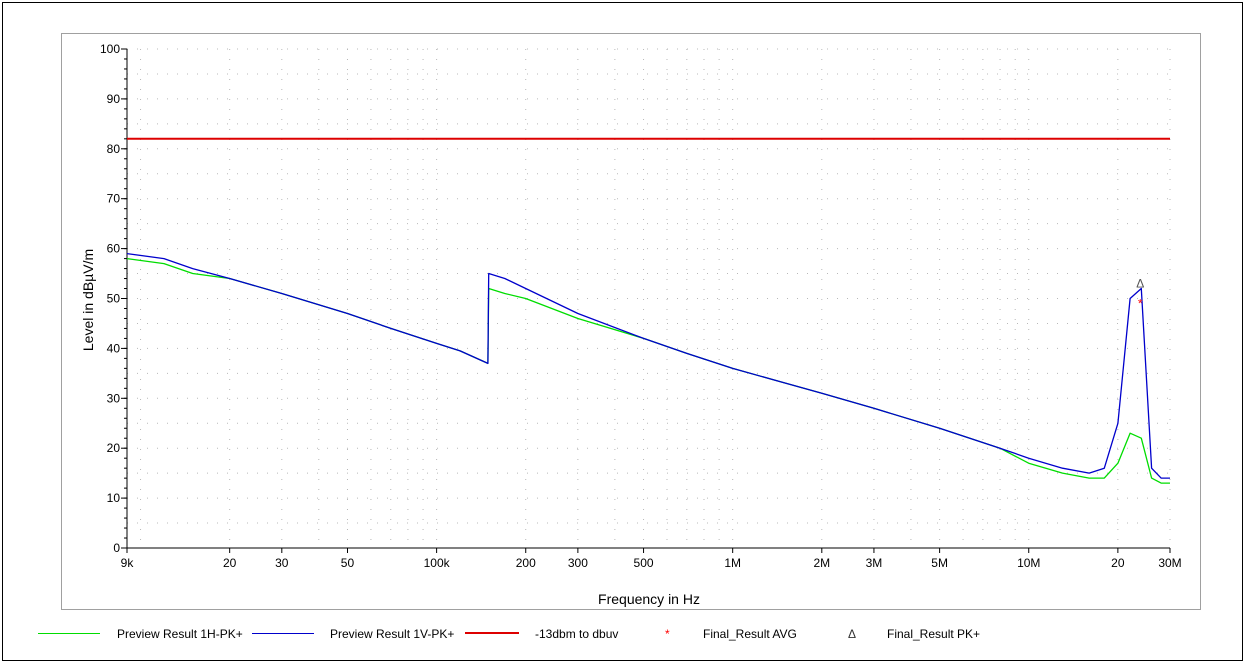 This screenshot has height=665, width=1247. I want to click on y-tick-label: 0, so click(116, 548).